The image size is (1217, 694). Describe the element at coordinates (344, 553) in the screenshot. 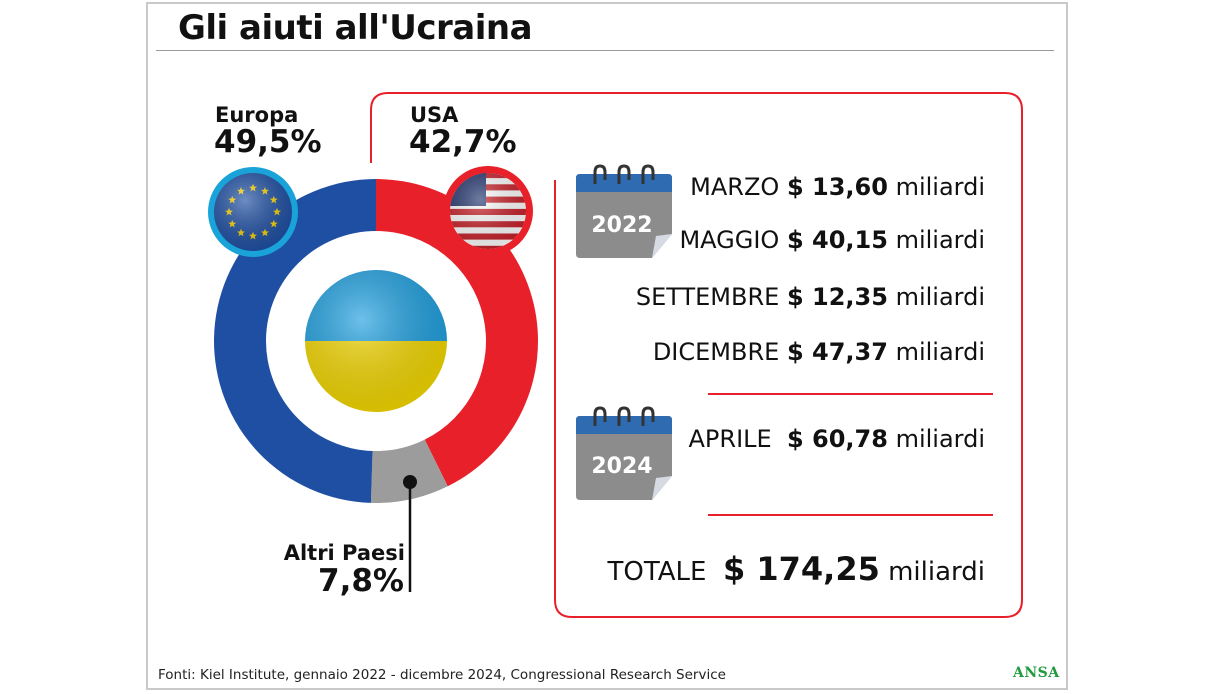

I see `altri-paesi-label: Altri Paesi` at that location.